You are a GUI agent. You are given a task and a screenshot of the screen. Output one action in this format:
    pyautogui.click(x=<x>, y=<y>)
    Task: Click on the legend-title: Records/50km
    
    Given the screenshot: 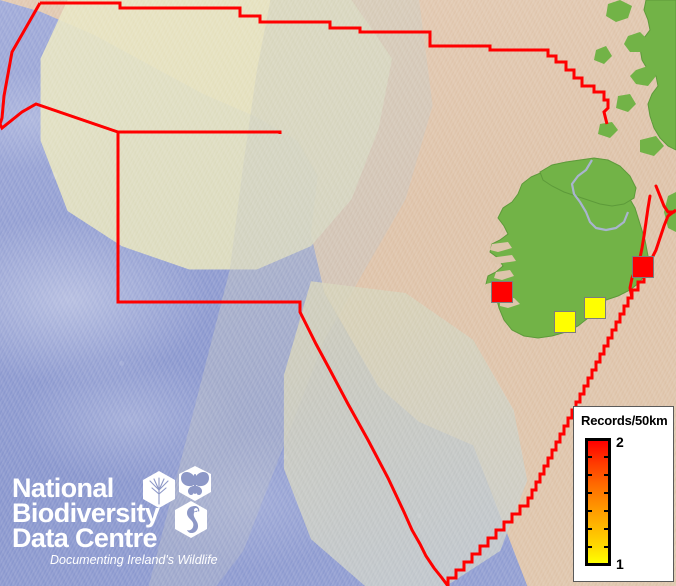 What is the action you would take?
    pyautogui.click(x=624, y=420)
    